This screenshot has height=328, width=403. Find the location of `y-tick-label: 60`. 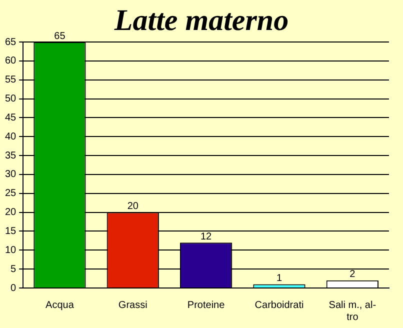

y-tick-label: 60 is located at coordinates (11, 61).